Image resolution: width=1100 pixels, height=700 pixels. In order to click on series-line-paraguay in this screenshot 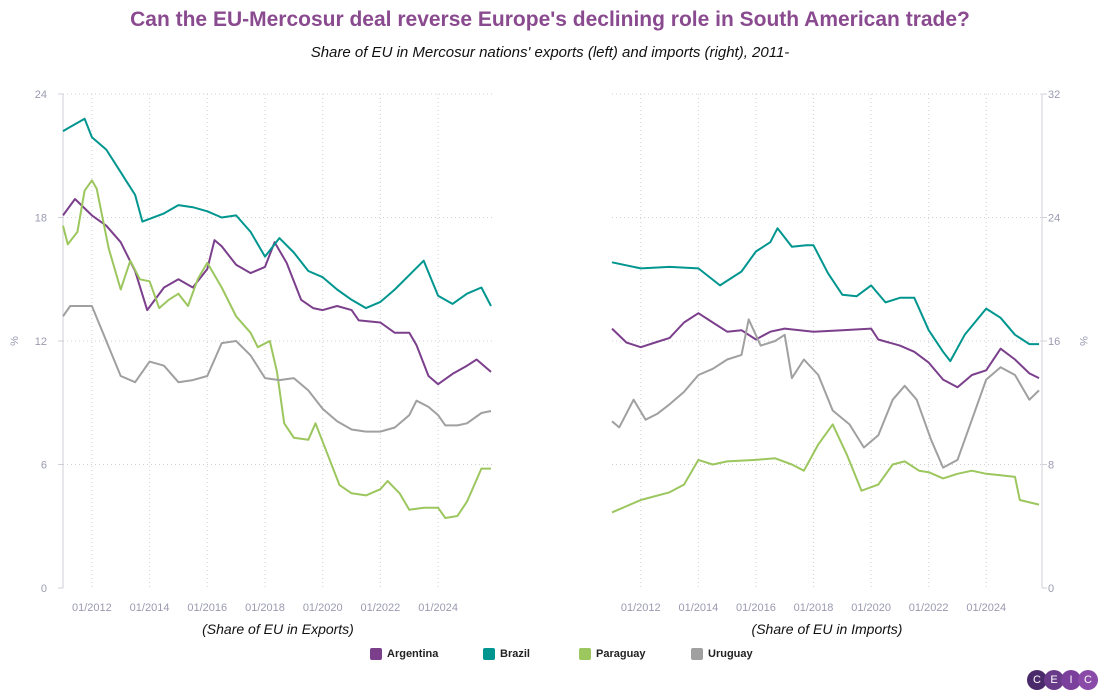, I will do `click(825, 468)`.